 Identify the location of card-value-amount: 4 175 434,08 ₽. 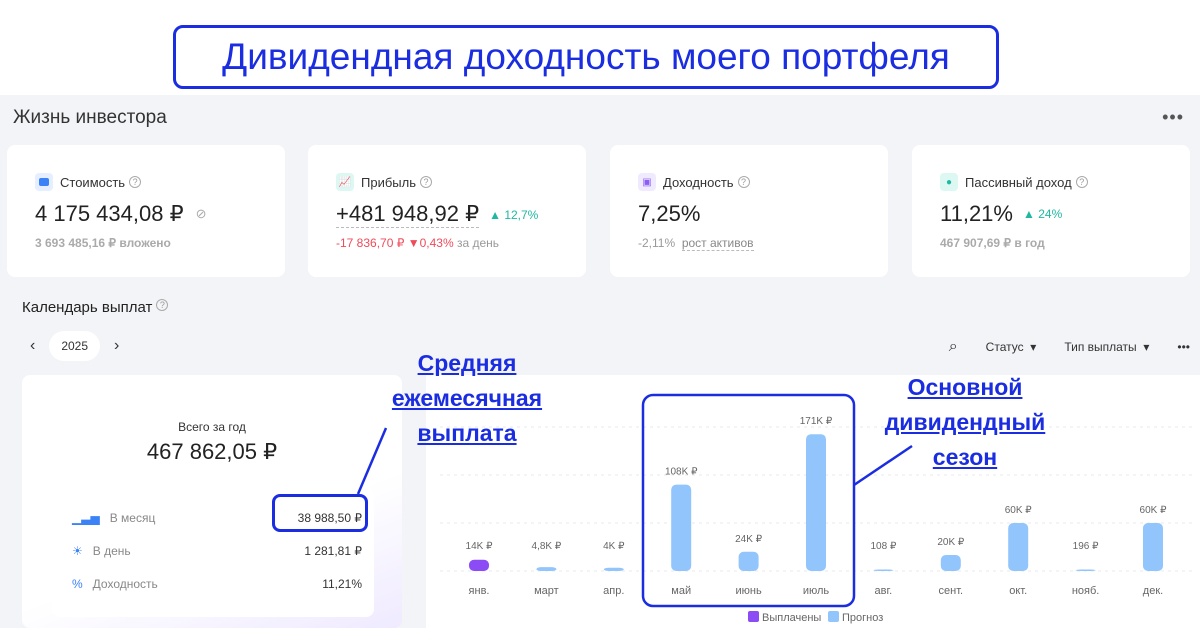
(109, 213).